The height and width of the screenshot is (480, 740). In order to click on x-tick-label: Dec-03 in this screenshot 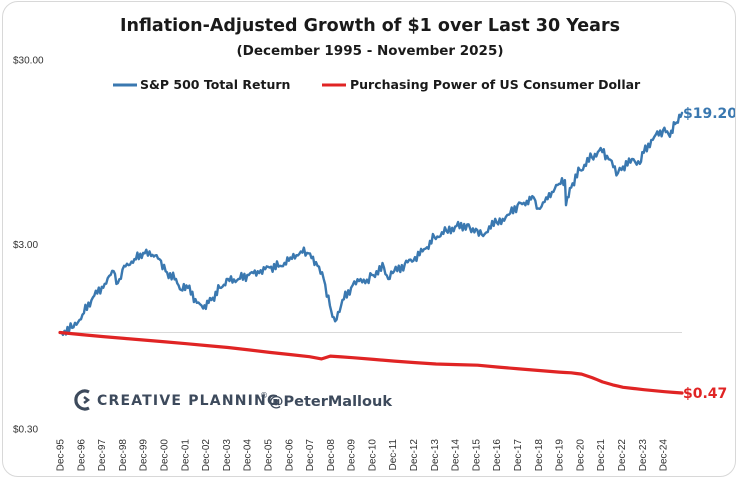, I will do `click(227, 455)`.